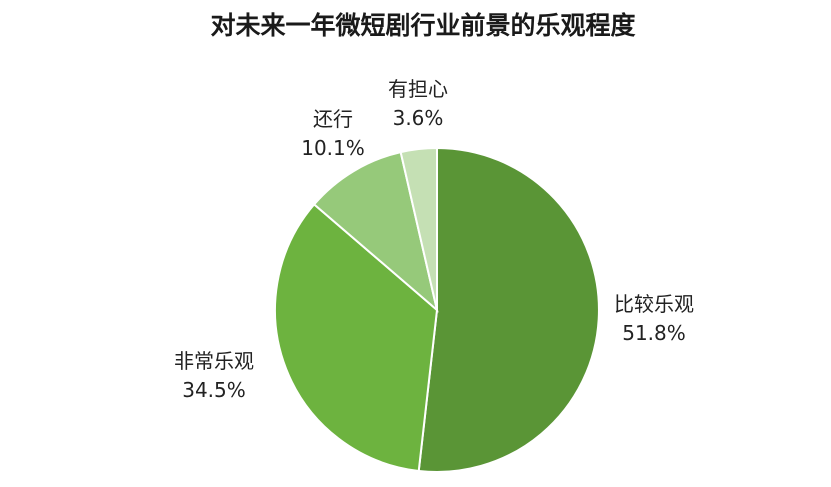 The height and width of the screenshot is (487, 831). Describe the element at coordinates (418, 118) in the screenshot. I see `slice-value-label: 3.6%` at that location.